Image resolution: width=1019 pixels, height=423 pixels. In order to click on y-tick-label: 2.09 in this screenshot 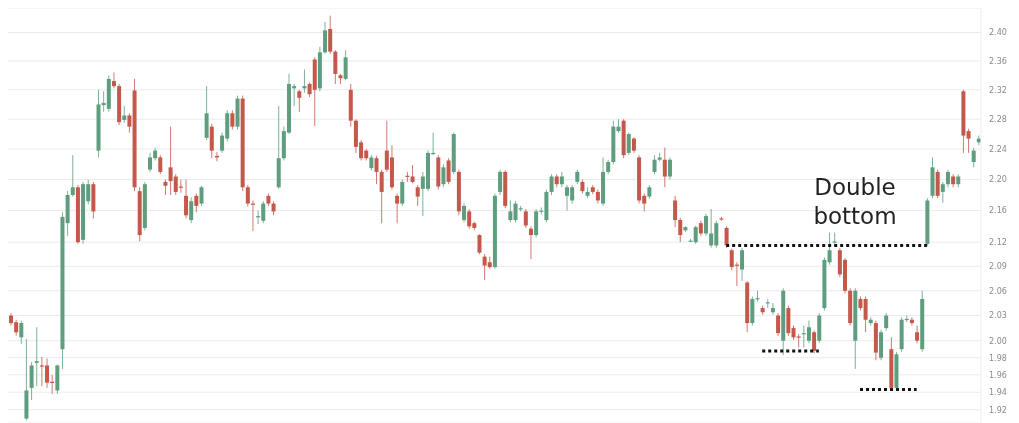, I will do `click(998, 267)`.